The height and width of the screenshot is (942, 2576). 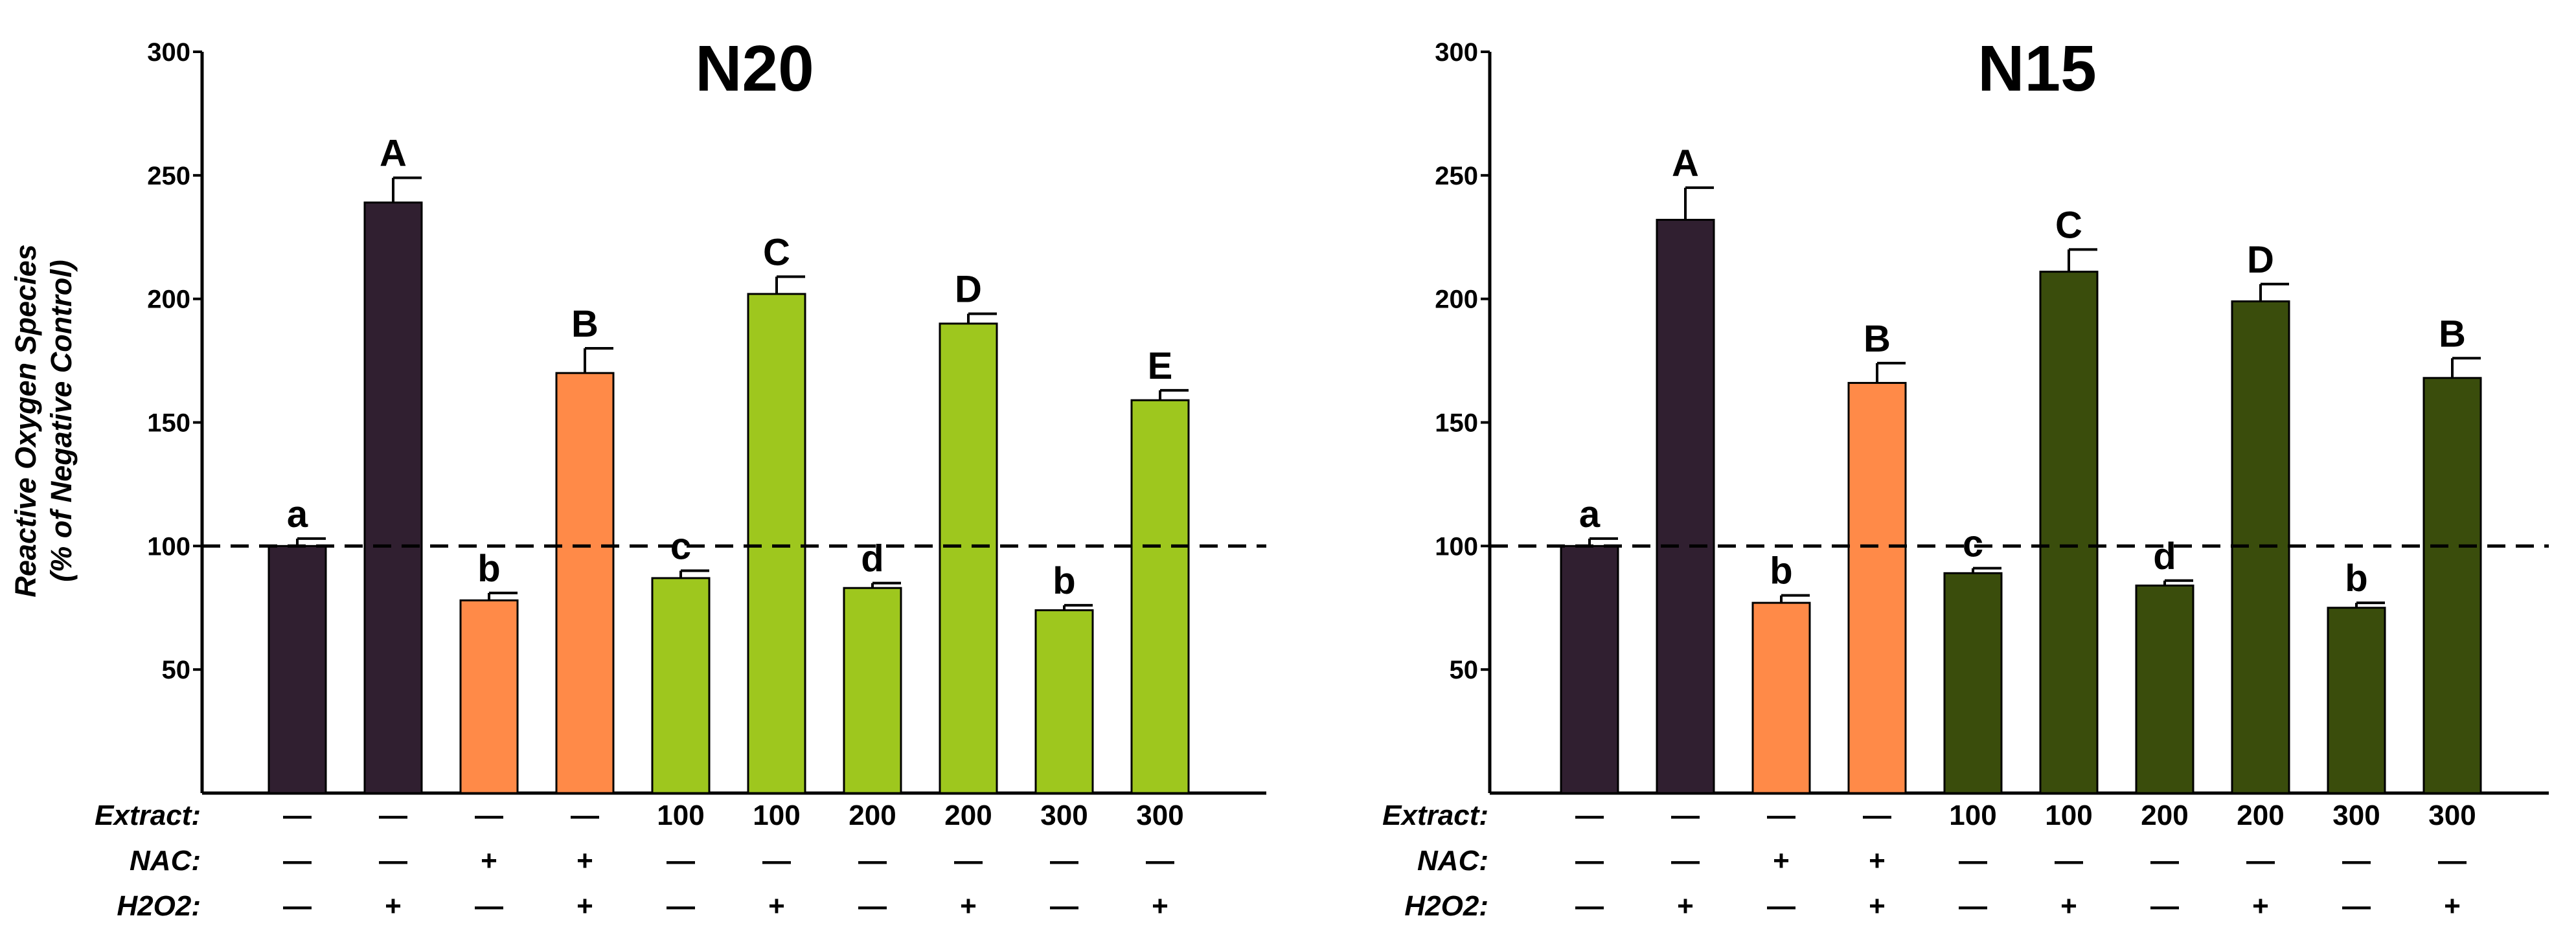 I want to click on y-tick-label: 50, so click(x=177, y=670).